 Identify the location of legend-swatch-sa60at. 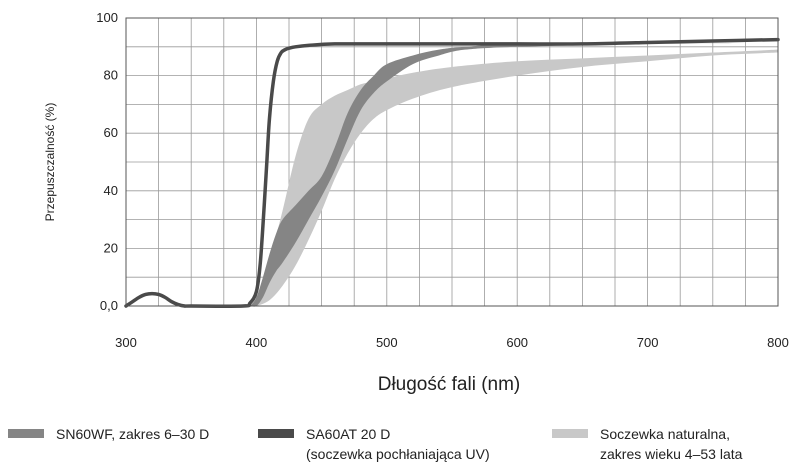
(276, 433).